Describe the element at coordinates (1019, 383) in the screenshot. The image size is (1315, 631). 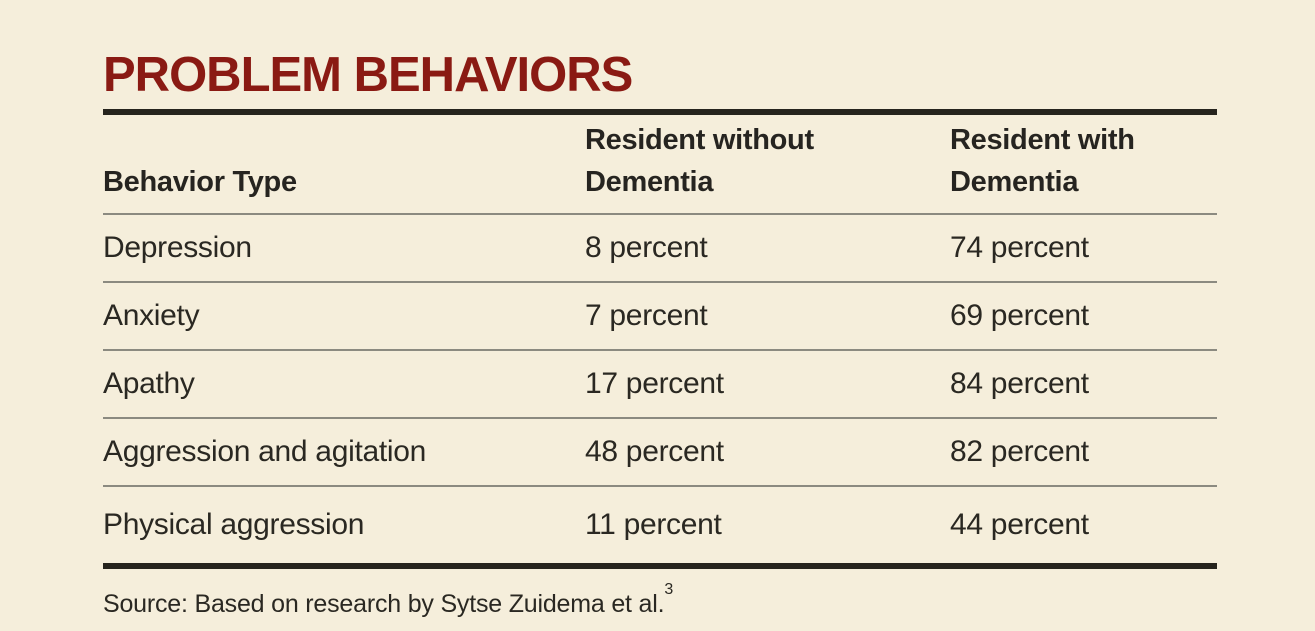
I see `cell-with-dementia: 84 percent` at that location.